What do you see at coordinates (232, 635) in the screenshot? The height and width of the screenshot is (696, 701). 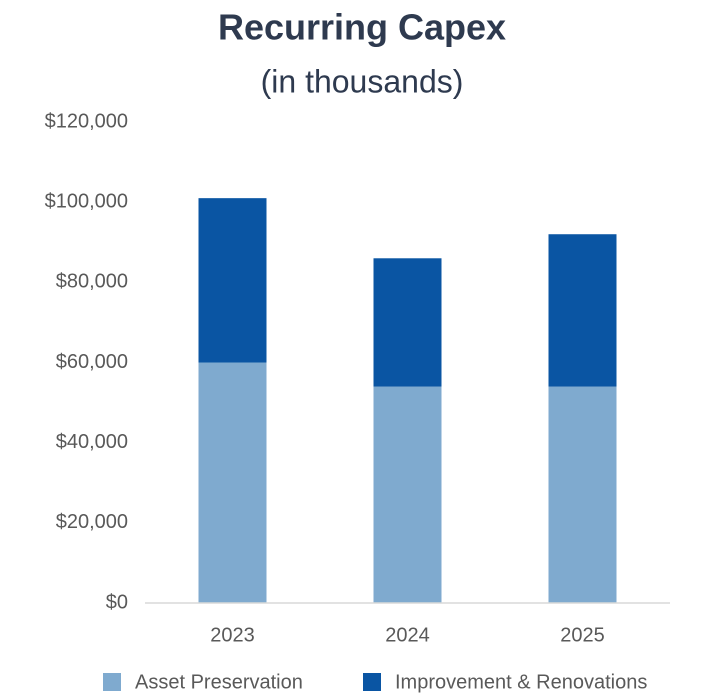 I see `x-tick-label: 2023` at bounding box center [232, 635].